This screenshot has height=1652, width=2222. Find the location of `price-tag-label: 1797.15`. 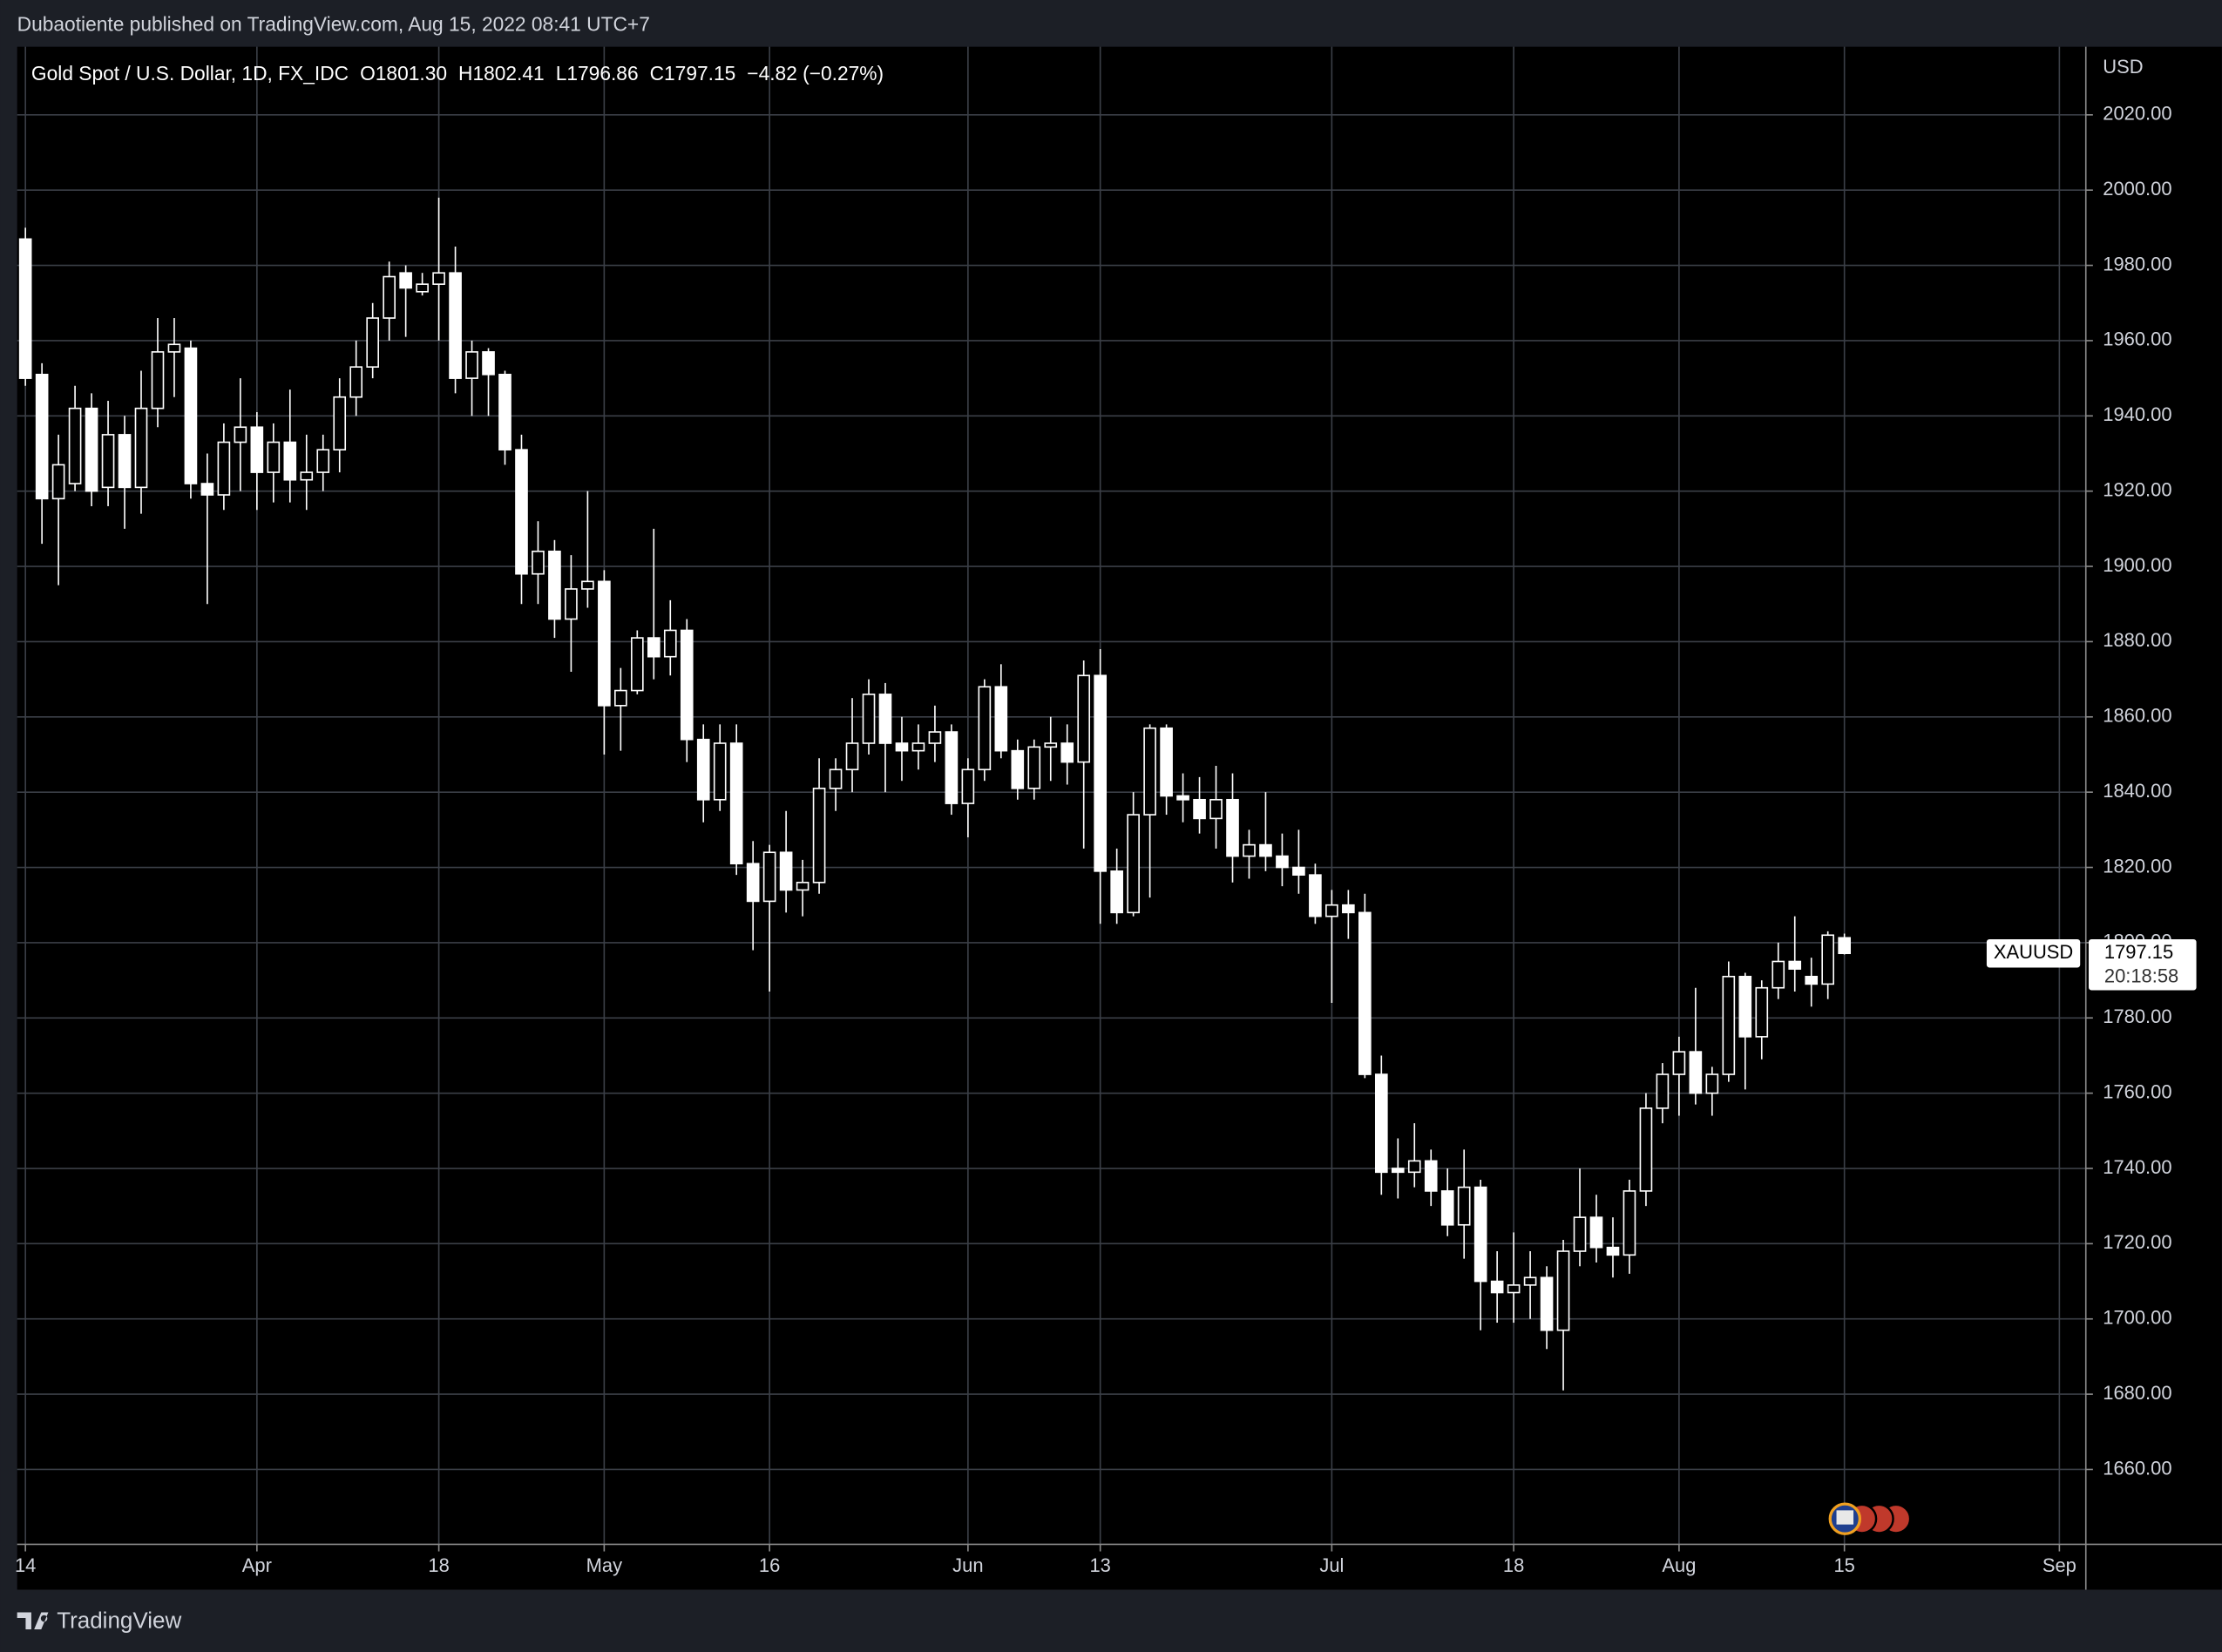

price-tag-label: 1797.15 is located at coordinates (2138, 952).